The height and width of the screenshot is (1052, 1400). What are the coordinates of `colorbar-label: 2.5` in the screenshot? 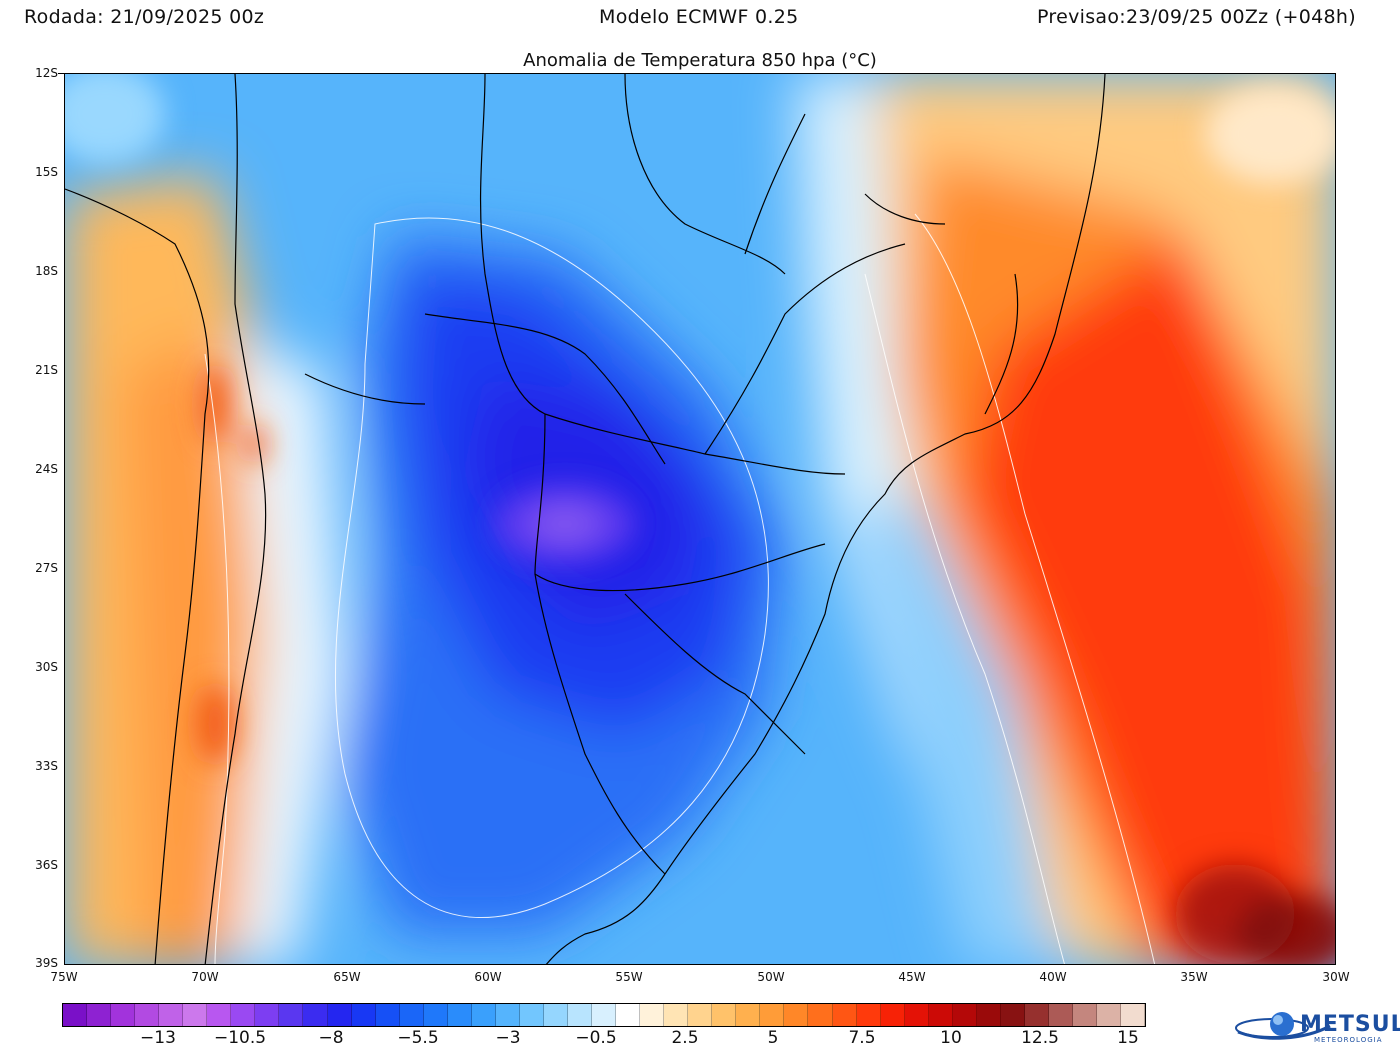 It's located at (685, 1038).